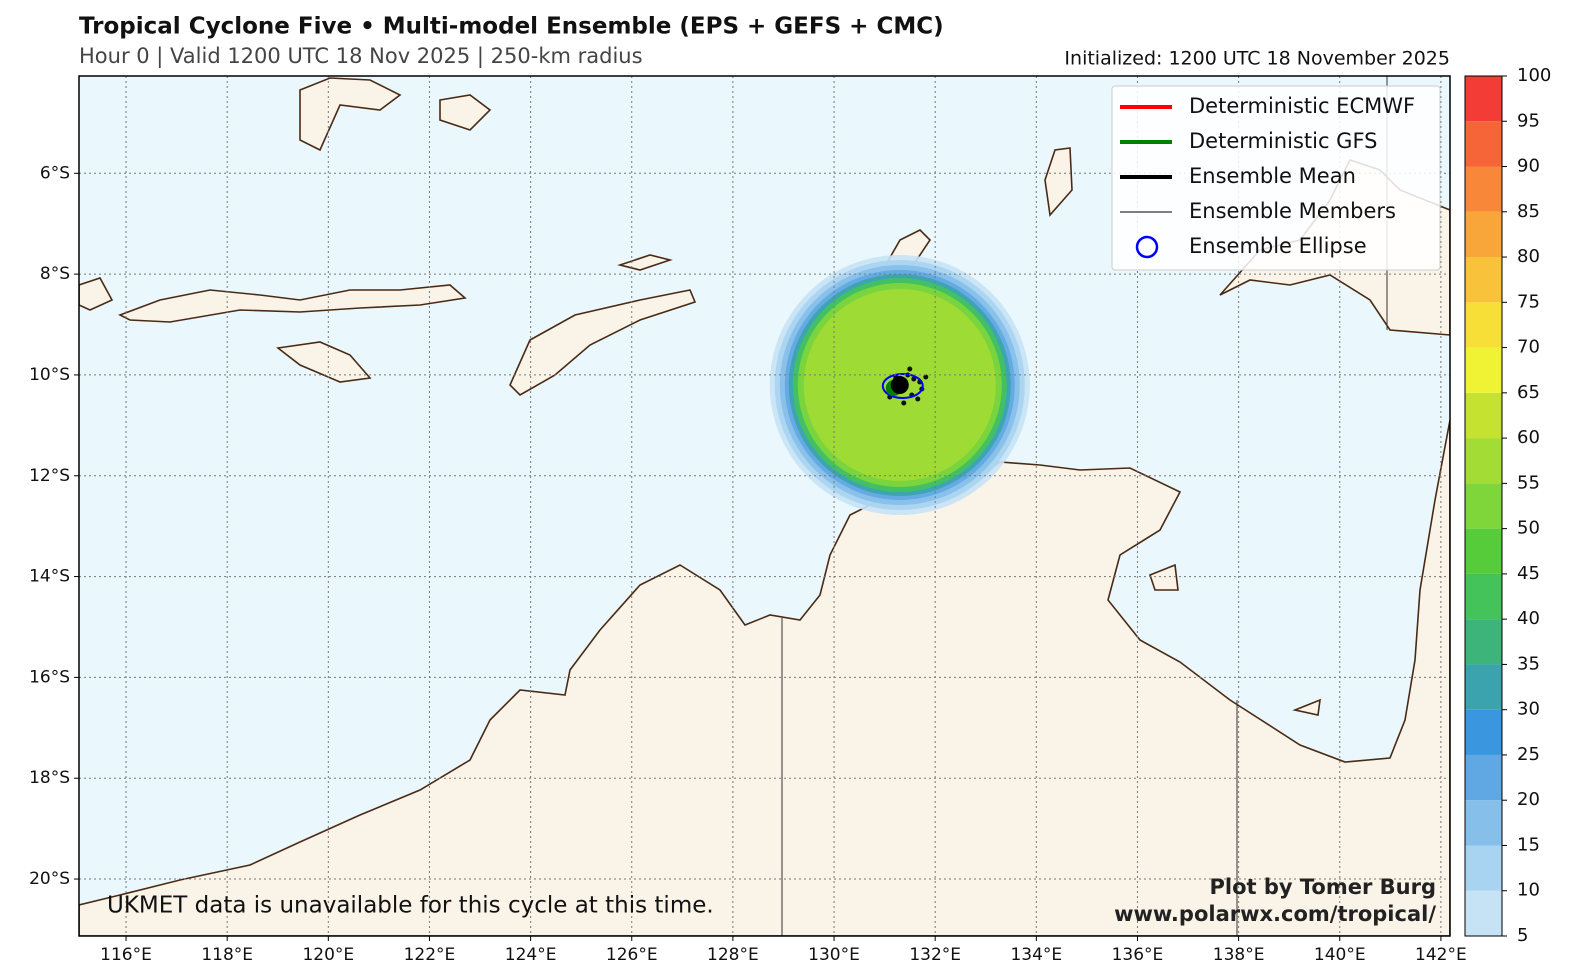  I want to click on colorbar-label: 45, so click(1528, 573).